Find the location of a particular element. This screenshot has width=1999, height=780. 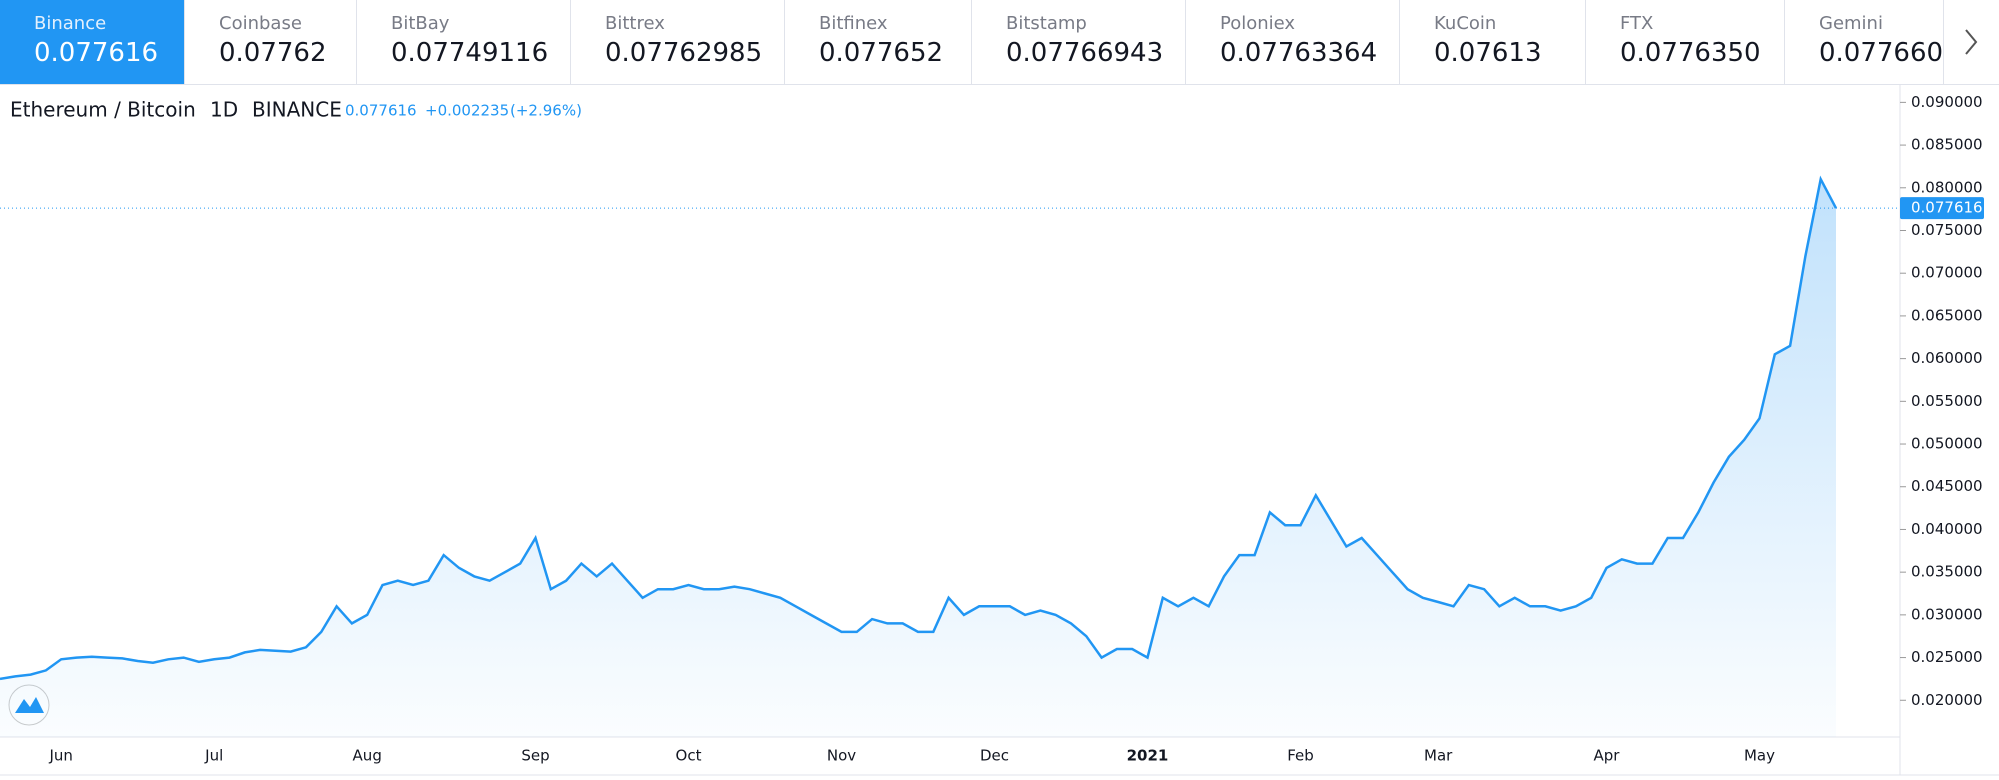

exchange-price: 0.07762 is located at coordinates (273, 53).